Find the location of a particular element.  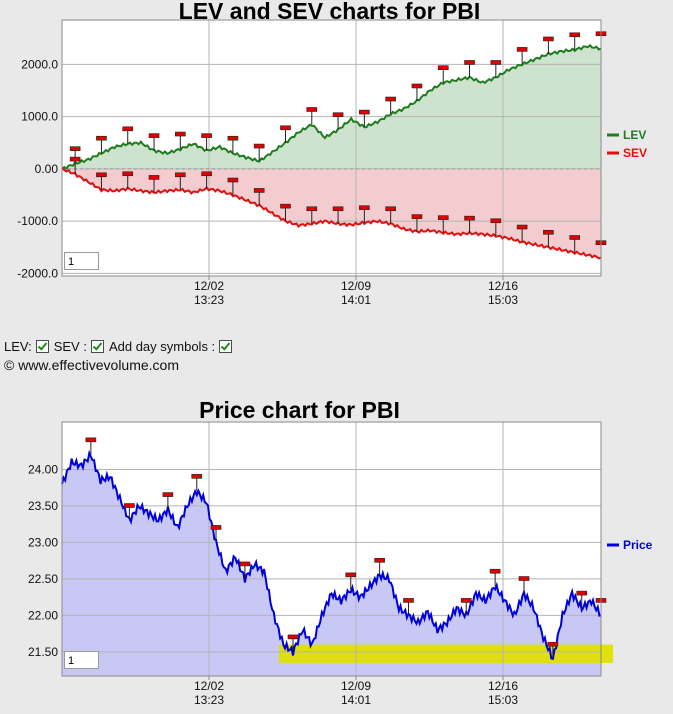

highlight-band is located at coordinates (446, 653).